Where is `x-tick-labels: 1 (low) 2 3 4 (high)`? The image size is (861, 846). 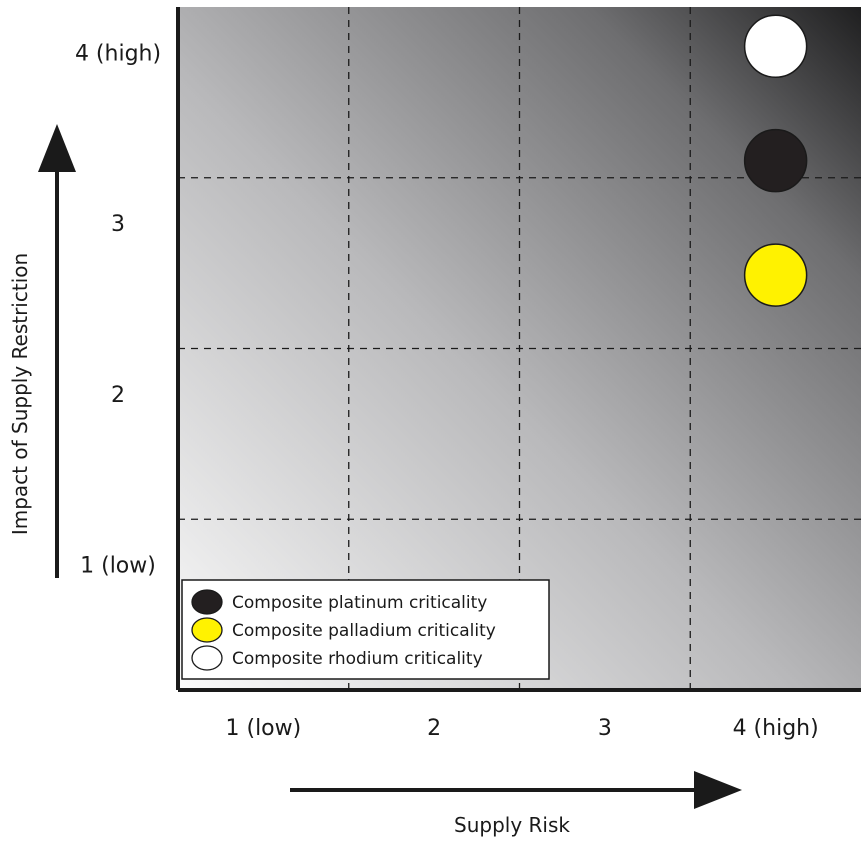 x-tick-labels: 1 (low) 2 3 4 (high) is located at coordinates (522, 728).